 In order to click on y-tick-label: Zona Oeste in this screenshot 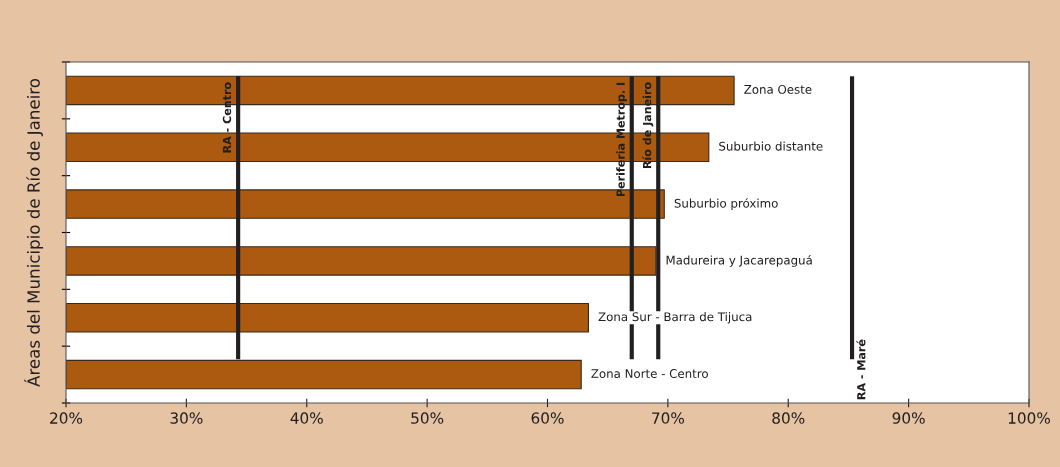, I will do `click(778, 89)`.